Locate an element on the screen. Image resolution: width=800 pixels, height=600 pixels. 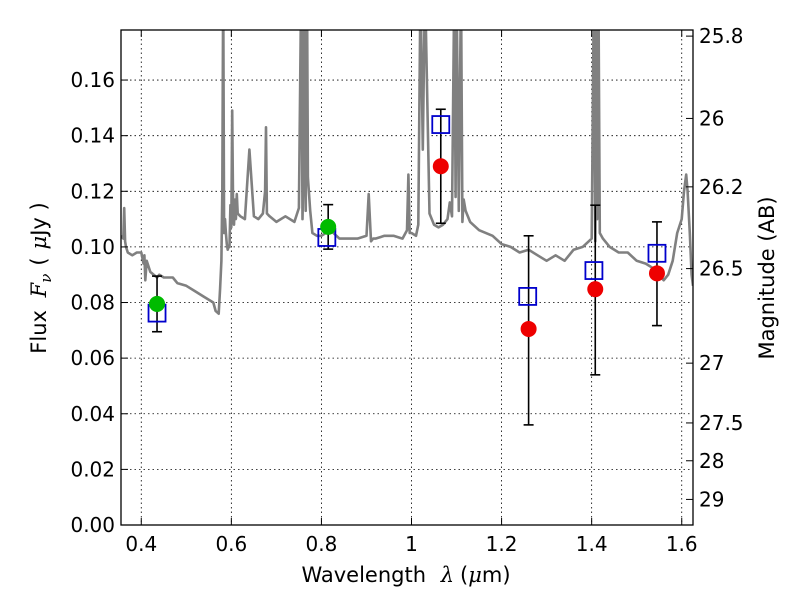
y-tick-label: 0.16 is located at coordinates (92, 80).